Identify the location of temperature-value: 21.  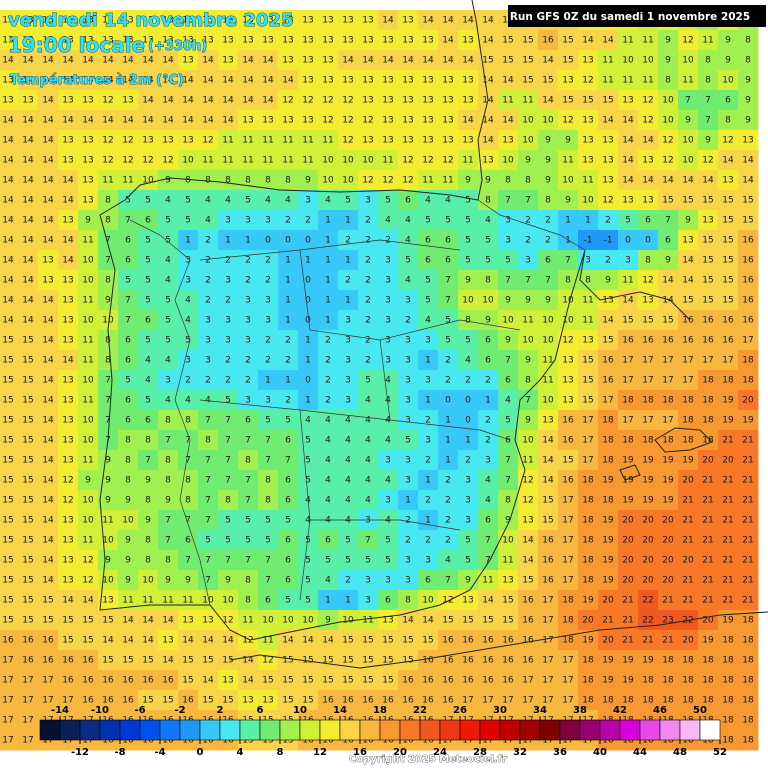
(667, 641).